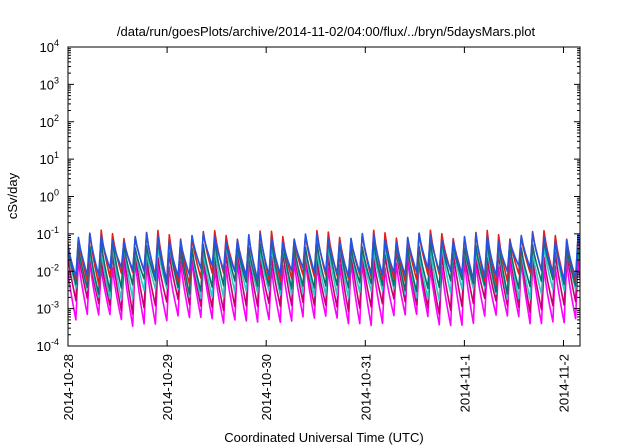  What do you see at coordinates (55, 230) in the screenshot?
I see `y-tick-exponent: -1` at bounding box center [55, 230].